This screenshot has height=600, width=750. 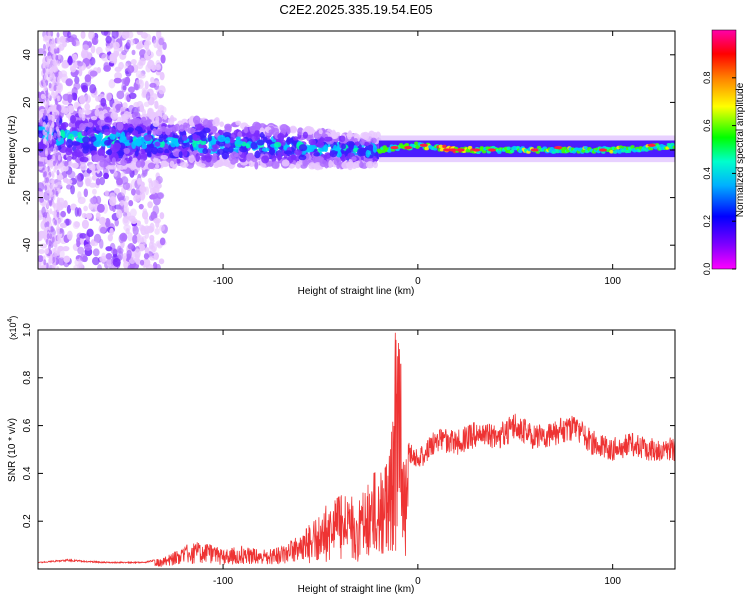 What do you see at coordinates (27, 521) in the screenshot?
I see `snr-y-tick-label: 0.2` at bounding box center [27, 521].